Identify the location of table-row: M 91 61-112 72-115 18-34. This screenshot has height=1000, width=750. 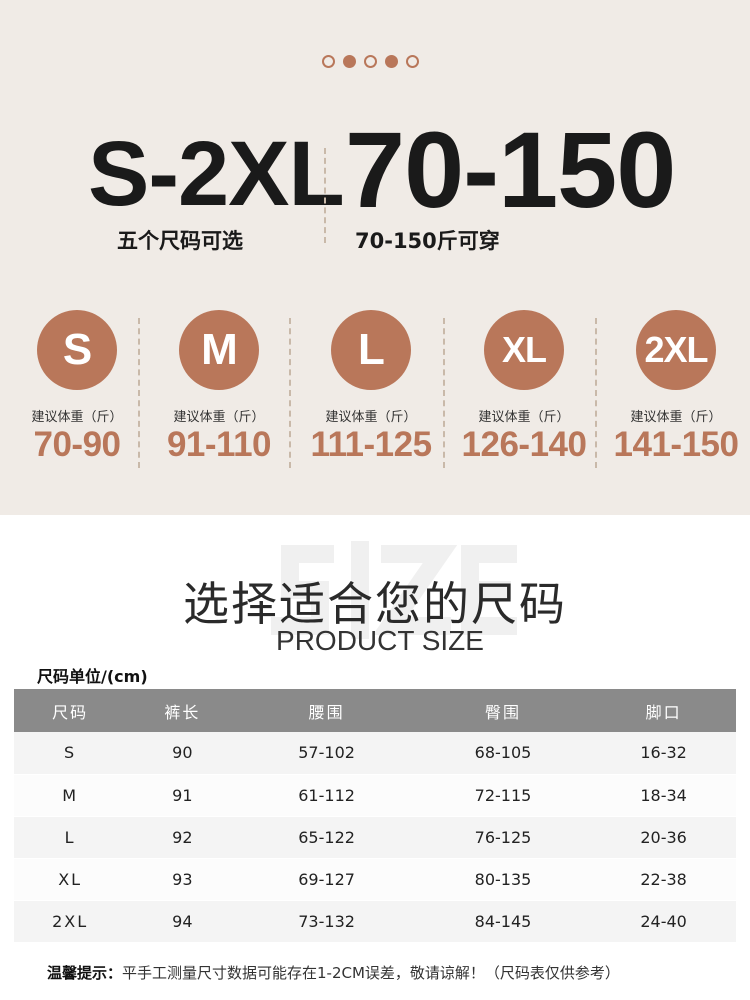
(375, 795).